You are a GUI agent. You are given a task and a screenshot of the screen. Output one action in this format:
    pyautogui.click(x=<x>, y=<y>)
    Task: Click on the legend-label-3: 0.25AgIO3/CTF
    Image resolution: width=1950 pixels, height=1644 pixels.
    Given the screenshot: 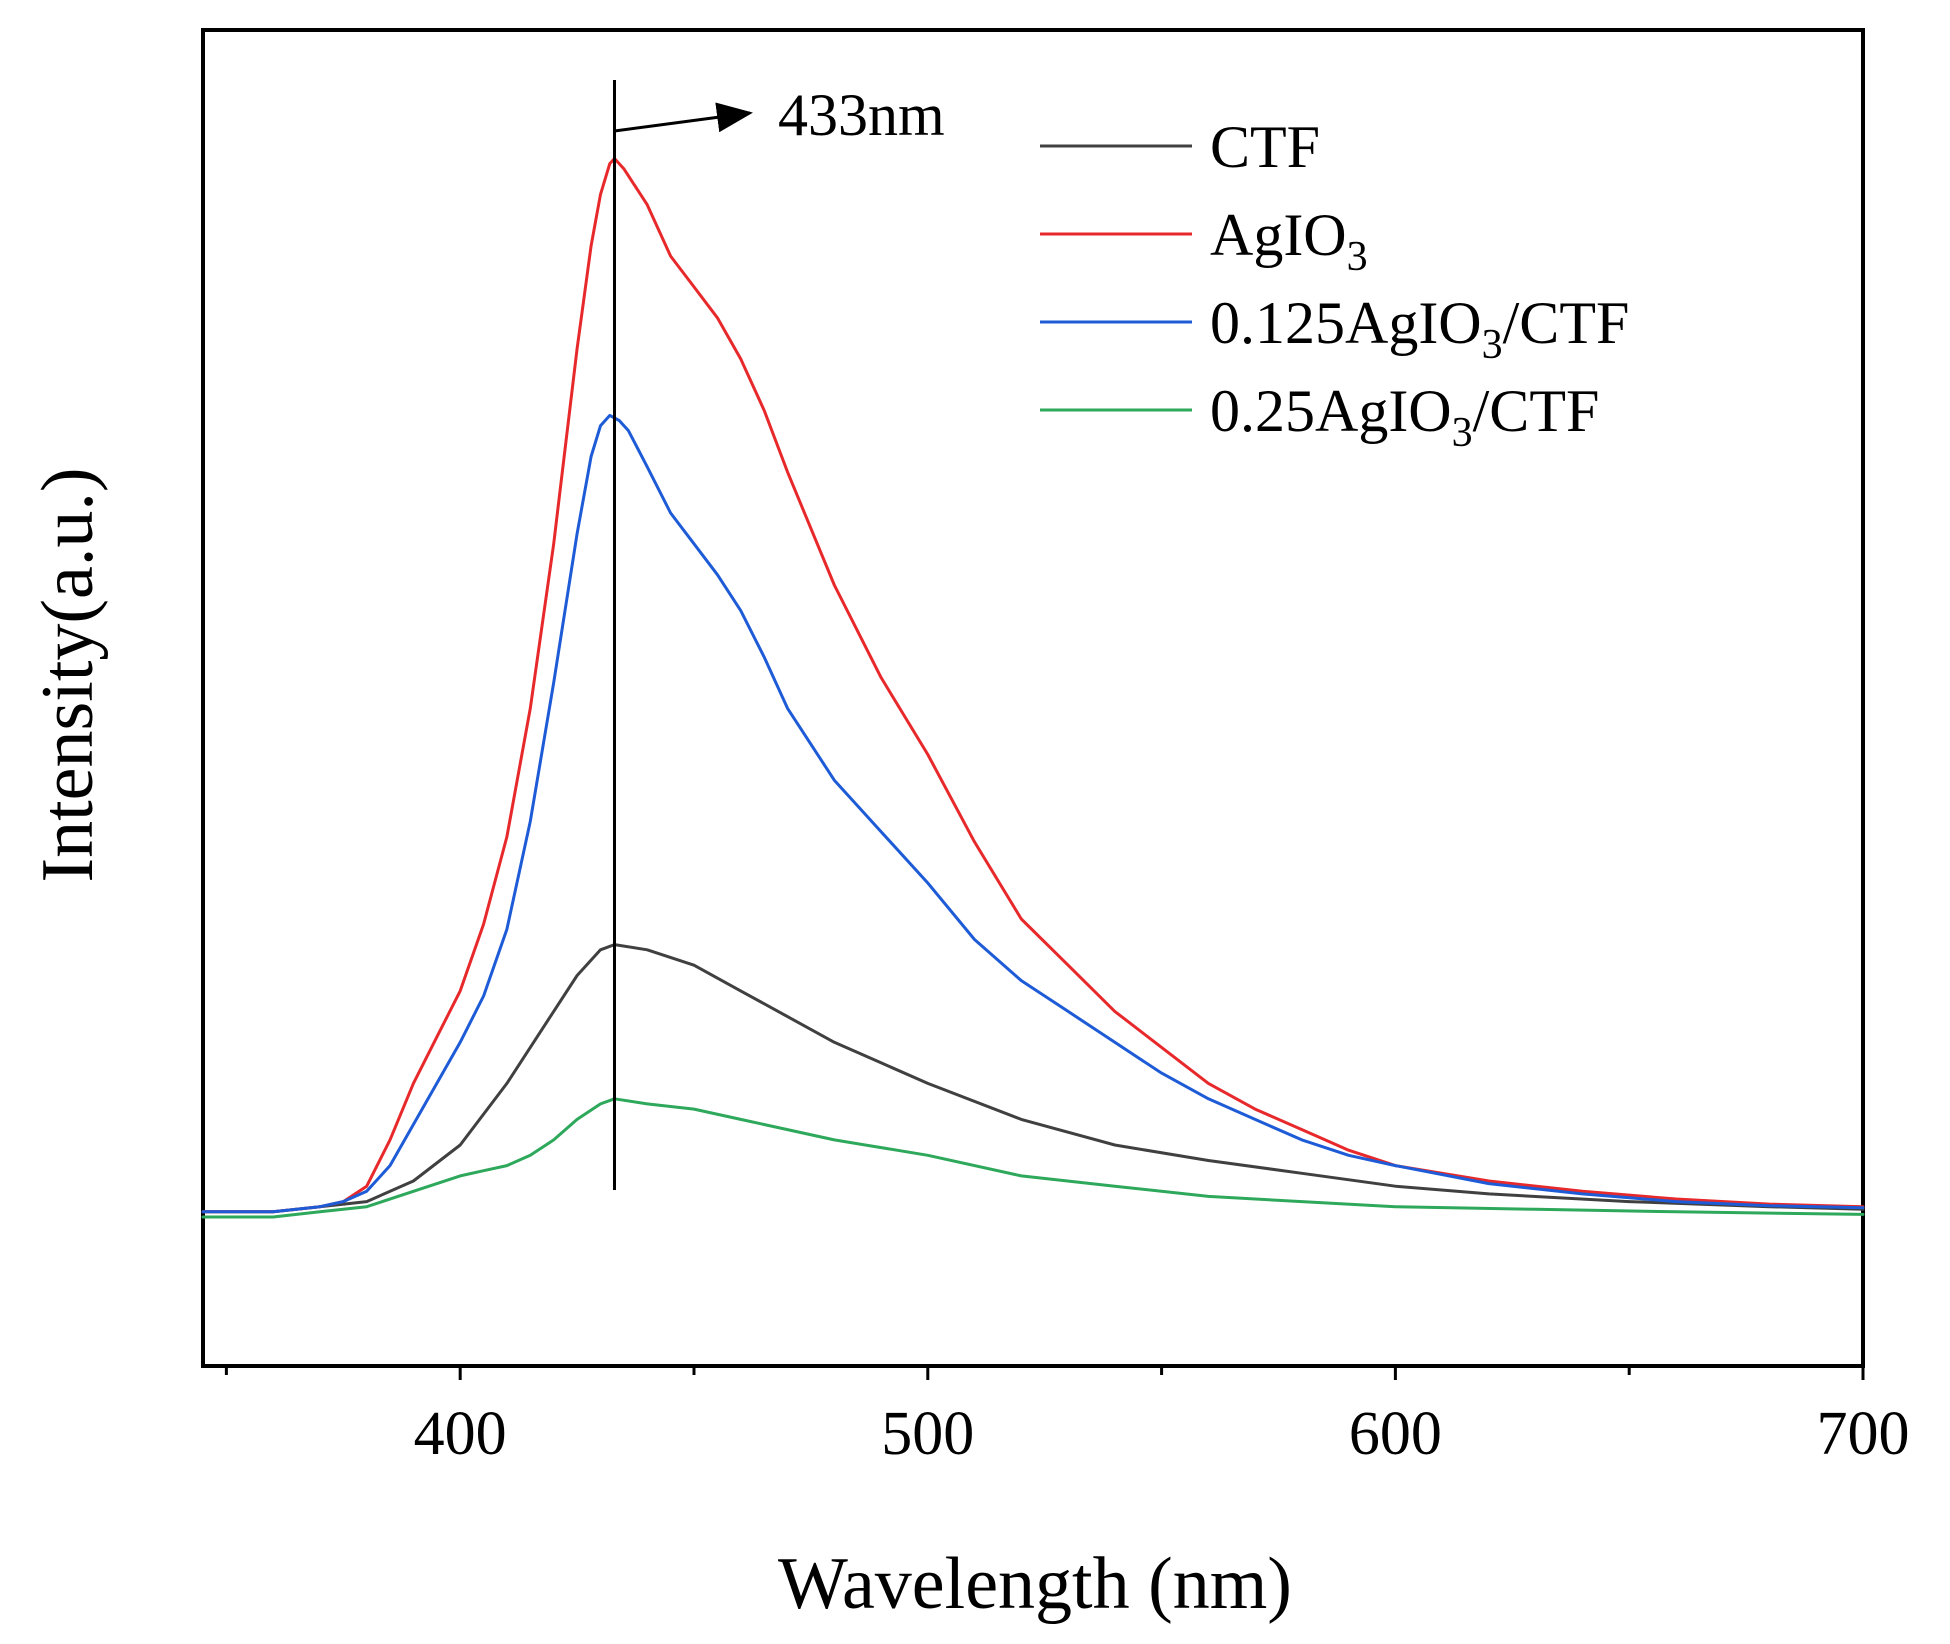 What is the action you would take?
    pyautogui.click(x=1404, y=417)
    